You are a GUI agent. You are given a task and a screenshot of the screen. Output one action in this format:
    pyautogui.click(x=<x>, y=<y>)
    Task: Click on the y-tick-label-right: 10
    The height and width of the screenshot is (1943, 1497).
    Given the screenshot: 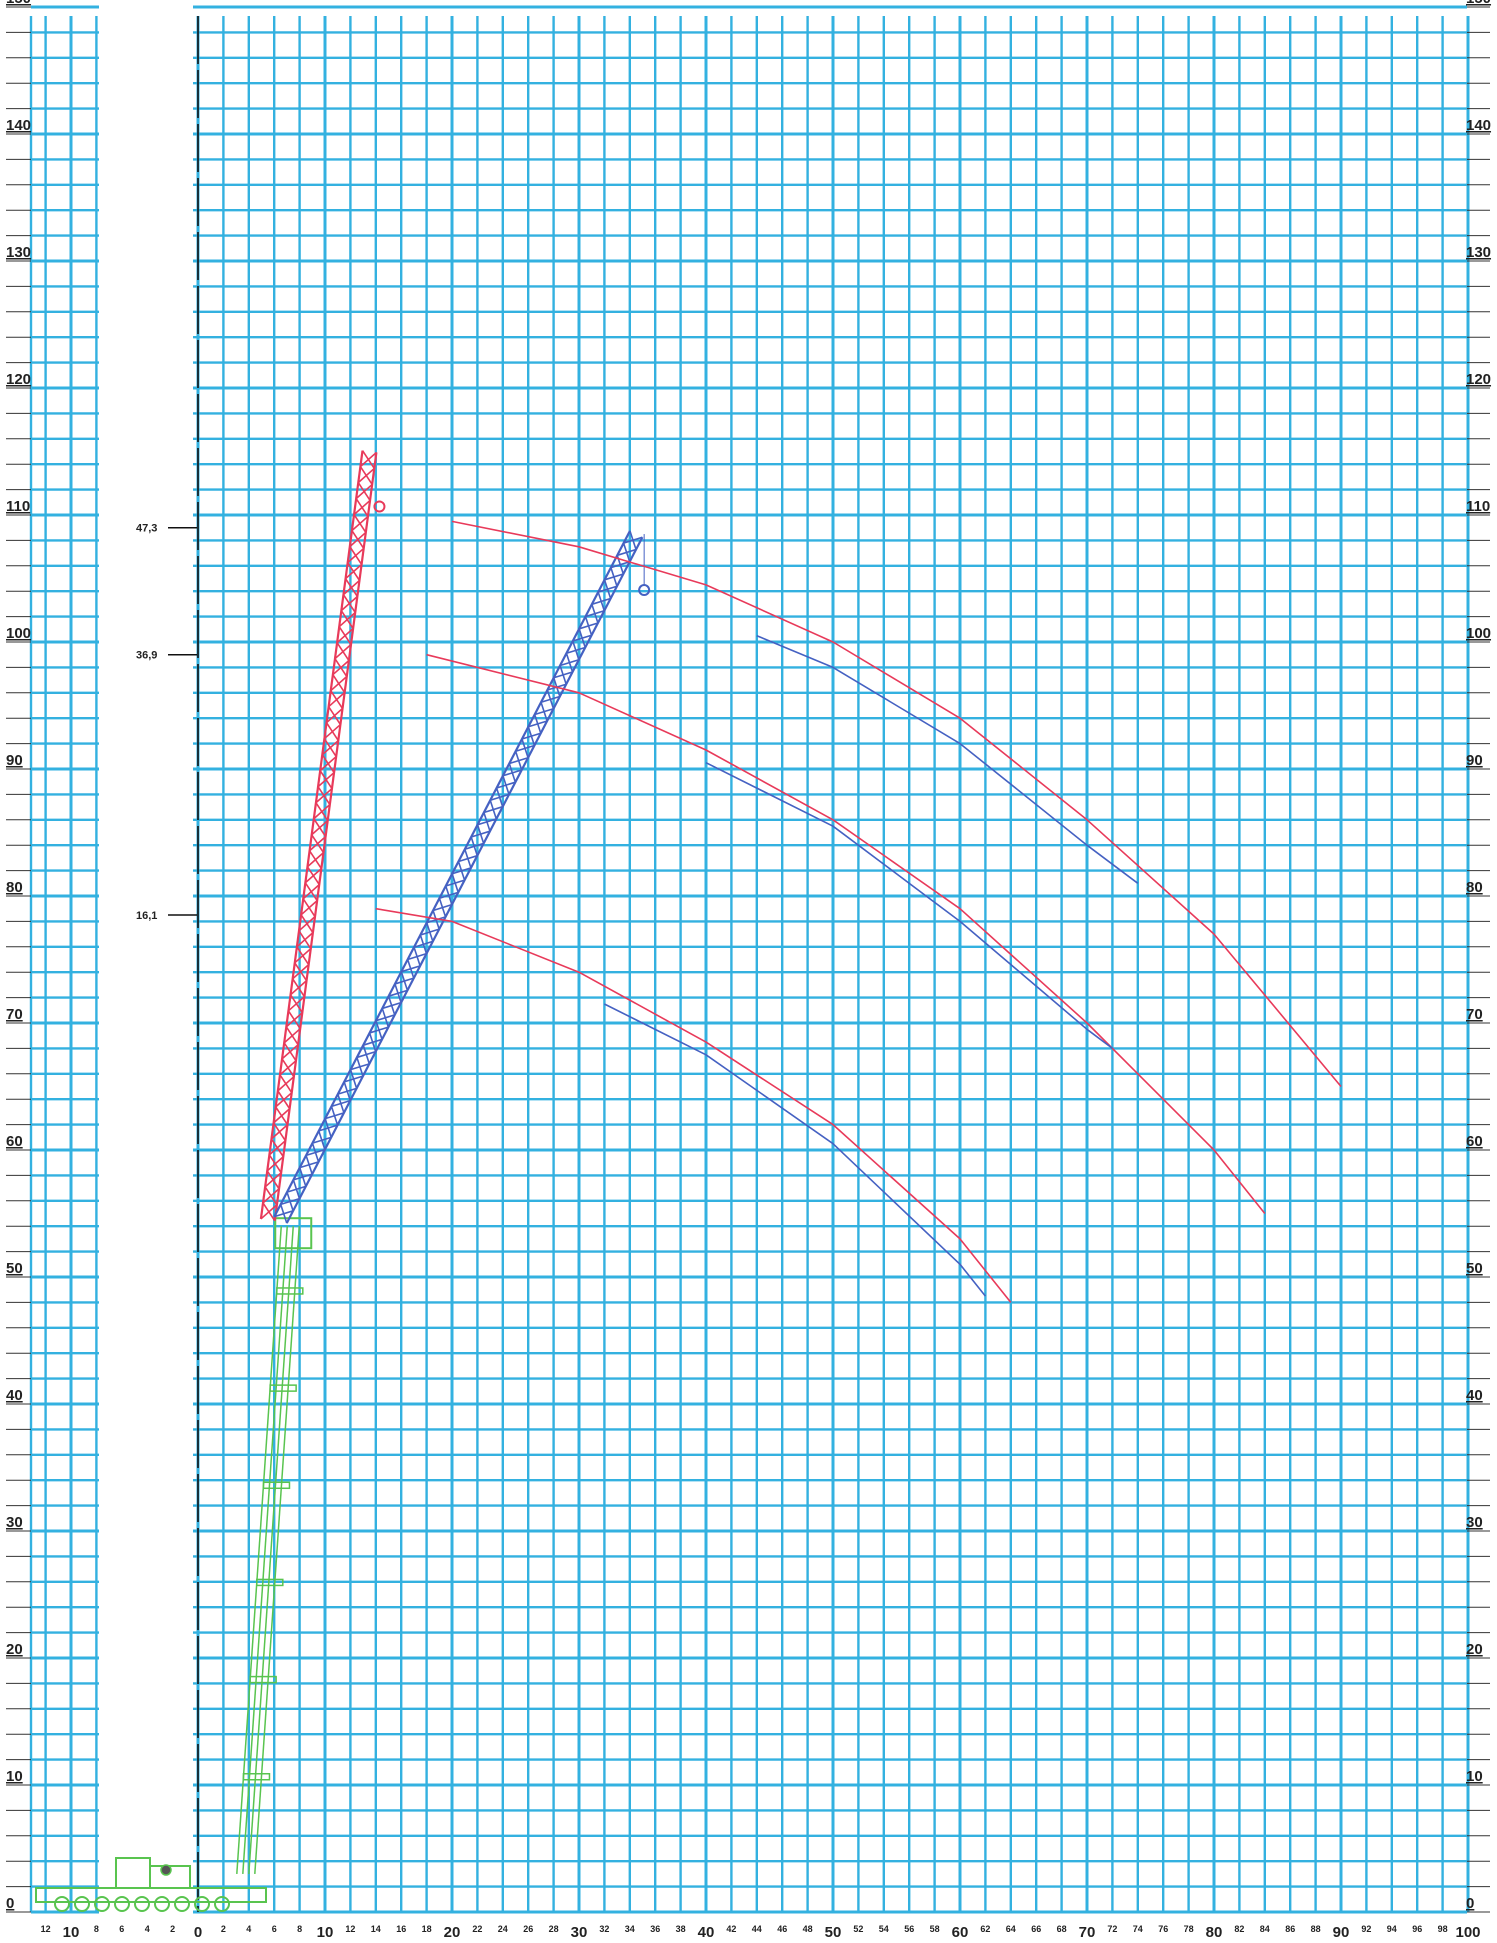 What is the action you would take?
    pyautogui.click(x=1474, y=1776)
    